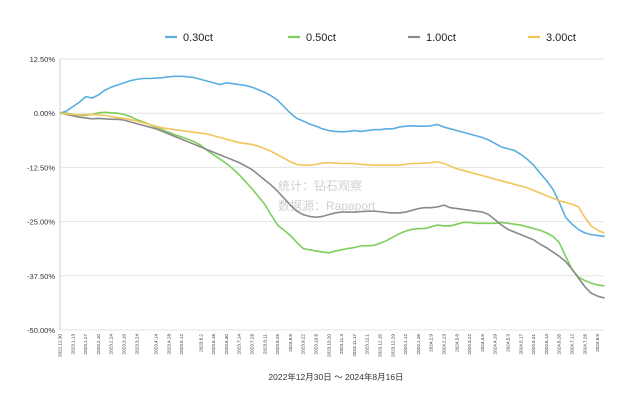  I want to click on x-tick-label: 2023.1.27, so click(85, 344).